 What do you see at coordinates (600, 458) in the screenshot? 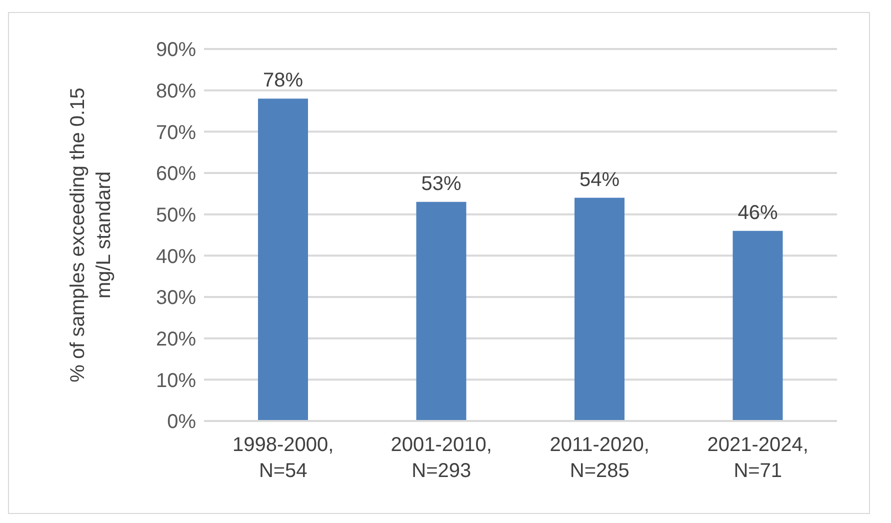
I see `x-tick-label: 2011-2020, N=285` at bounding box center [600, 458].